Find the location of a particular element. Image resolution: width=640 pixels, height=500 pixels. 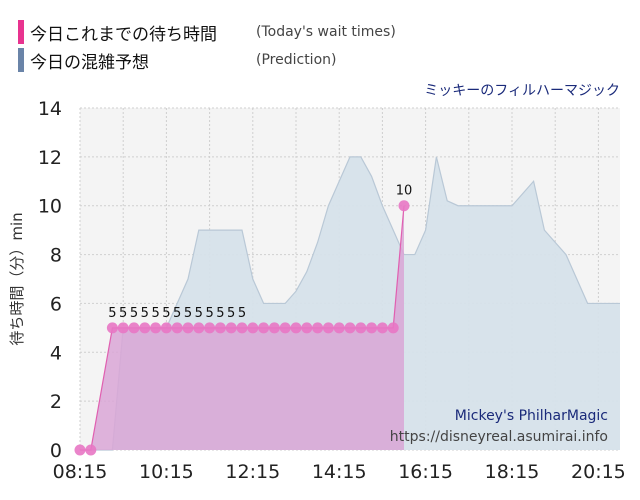

x-tick-label: 16:15 is located at coordinates (425, 472).